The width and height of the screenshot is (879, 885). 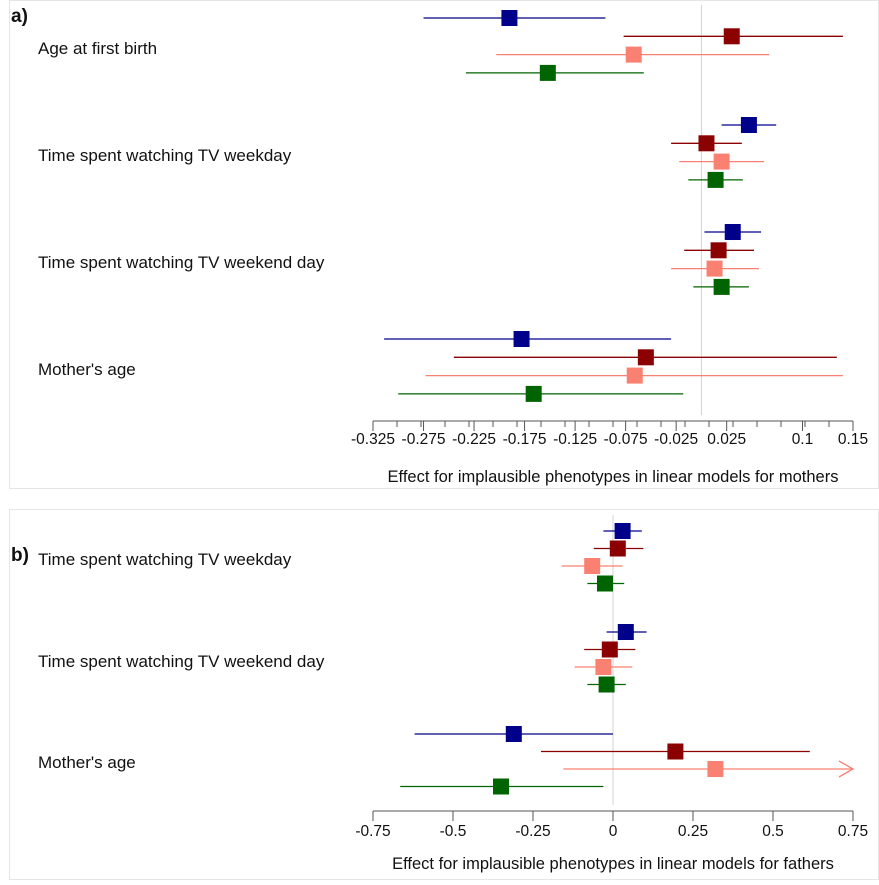 What do you see at coordinates (373, 439) in the screenshot?
I see `x-tick-label: -0.325` at bounding box center [373, 439].